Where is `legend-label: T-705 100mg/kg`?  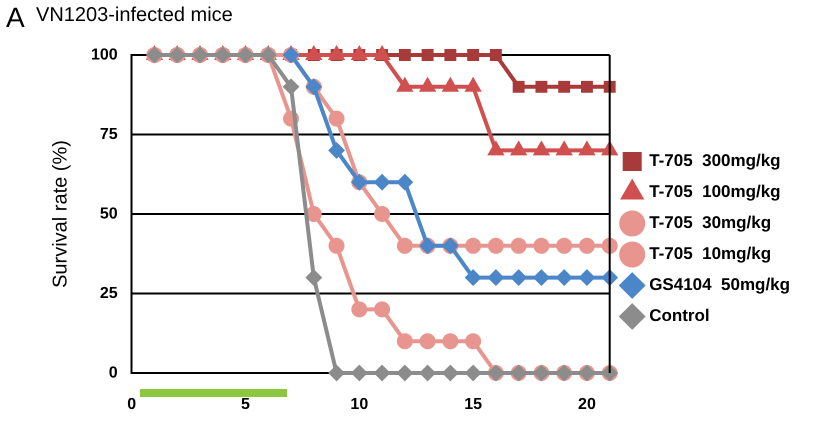
legend-label: T-705 100mg/kg is located at coordinates (715, 192).